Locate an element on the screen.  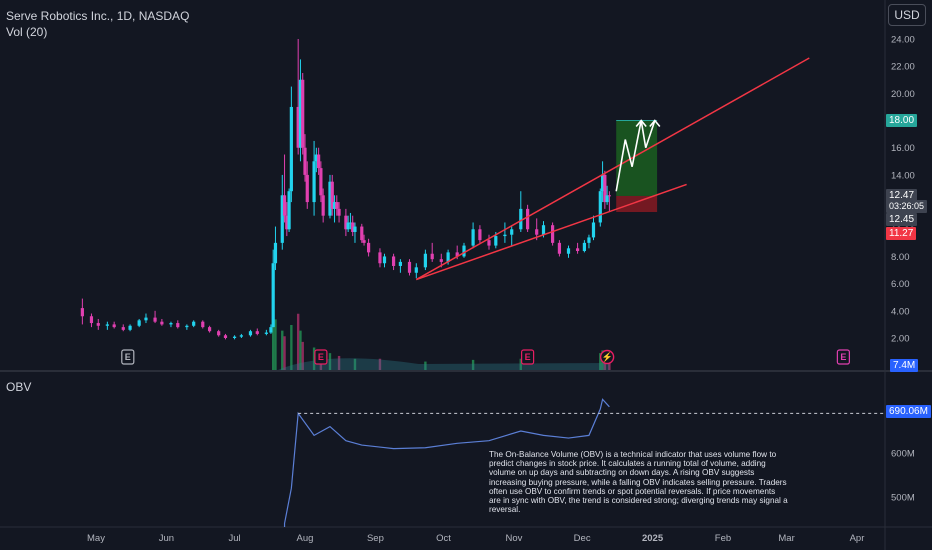
chart-title: Serve Robotics Inc., 1D, NASDAQ is located at coordinates (98, 16).